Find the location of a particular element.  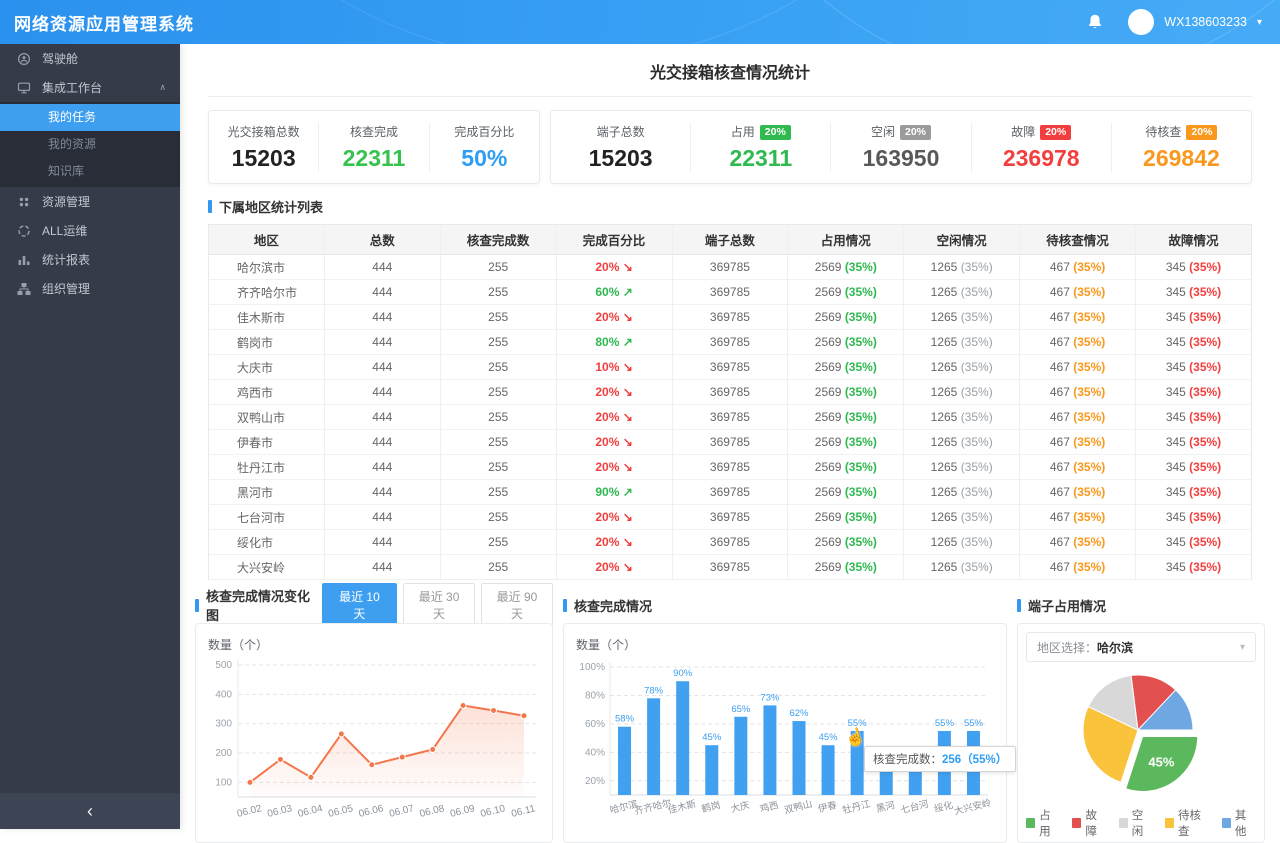

svg-text: 100 is located at coordinates (223, 782).